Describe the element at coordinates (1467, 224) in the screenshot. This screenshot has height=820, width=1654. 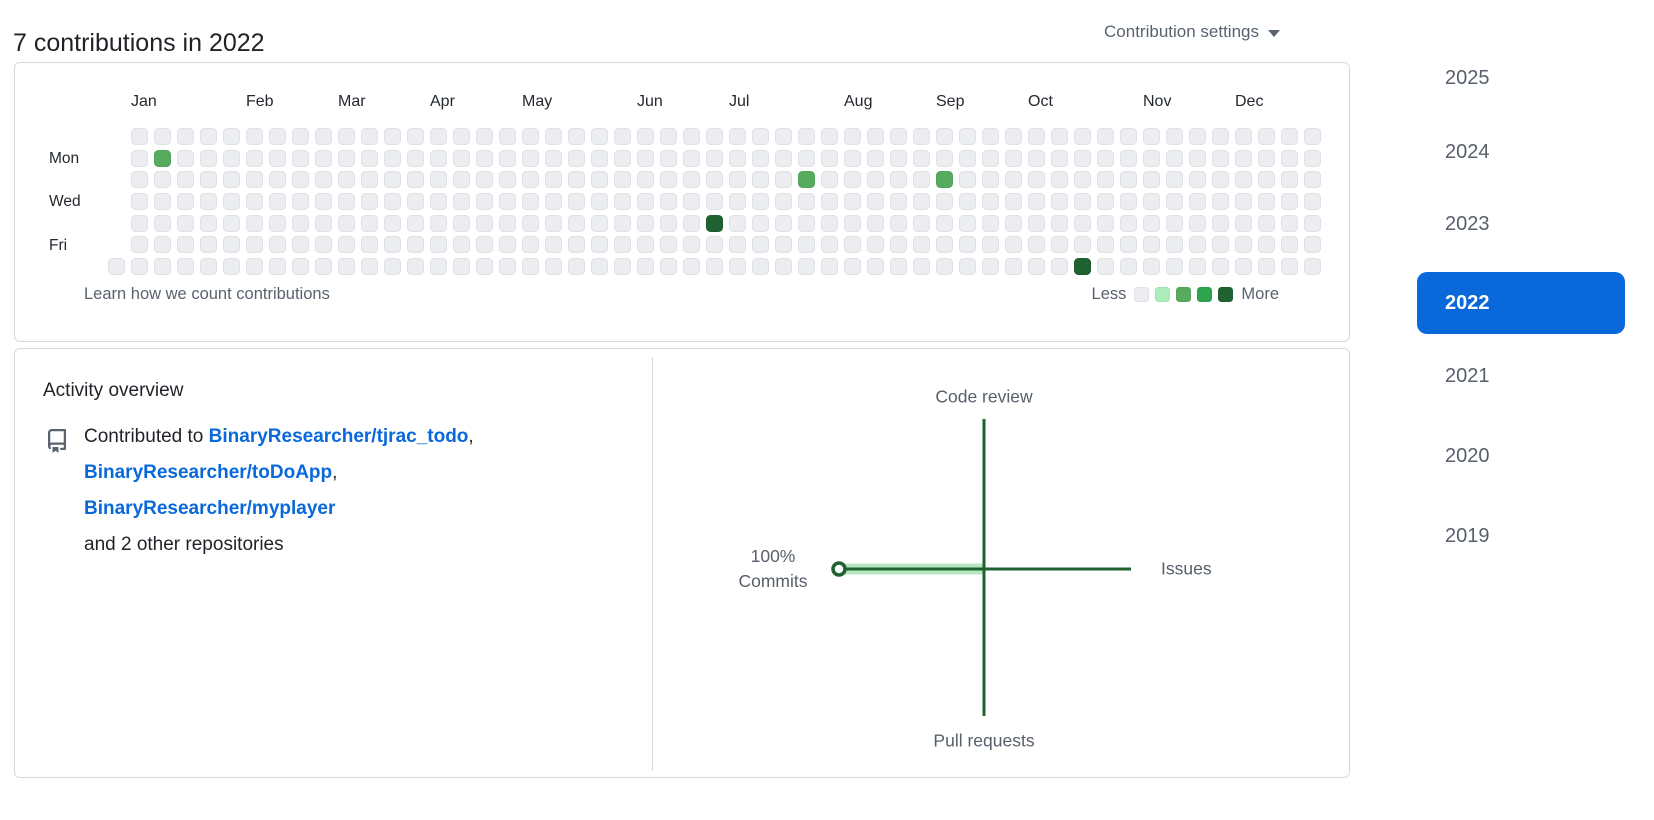
I see `year-item-2023: 2023` at that location.